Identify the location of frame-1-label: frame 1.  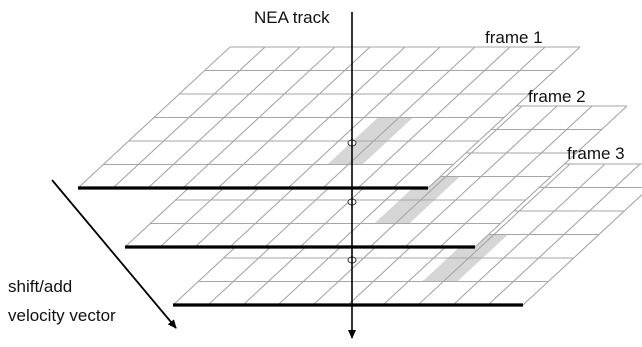
(514, 37).